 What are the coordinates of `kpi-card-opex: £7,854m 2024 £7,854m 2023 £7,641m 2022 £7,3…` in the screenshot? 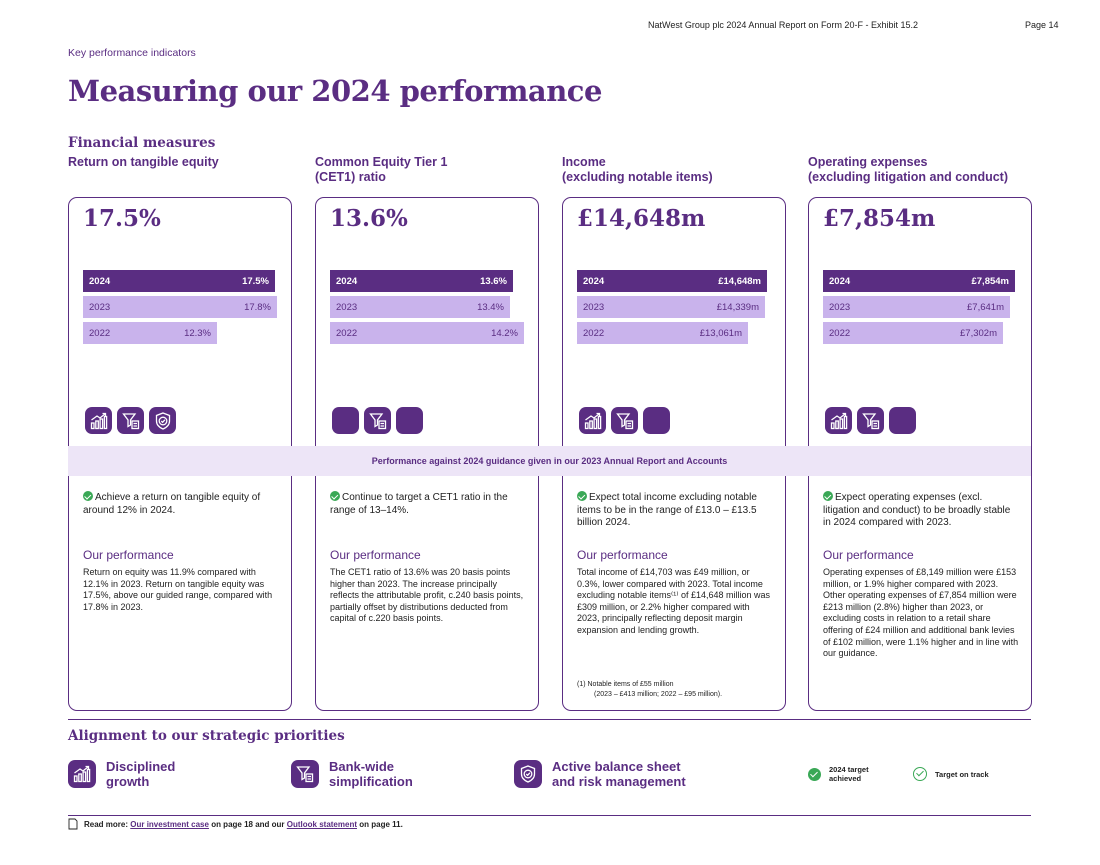 It's located at (920, 454).